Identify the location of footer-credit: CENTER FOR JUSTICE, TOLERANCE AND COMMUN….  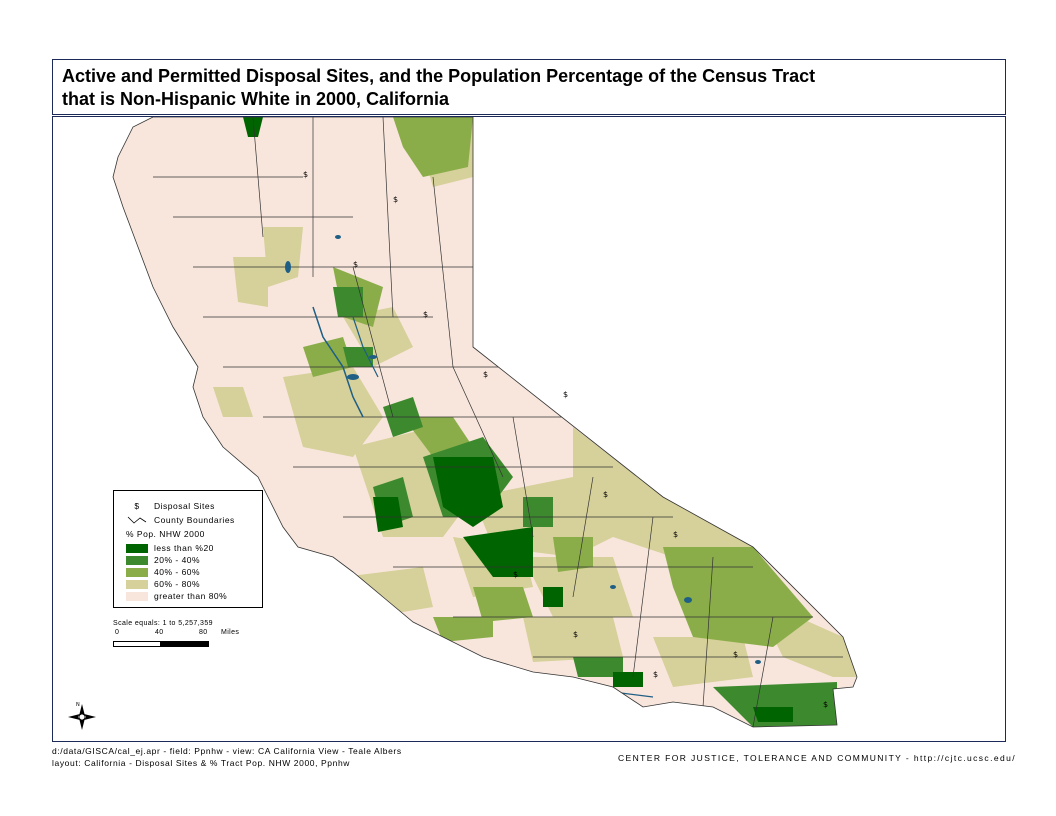
(817, 758).